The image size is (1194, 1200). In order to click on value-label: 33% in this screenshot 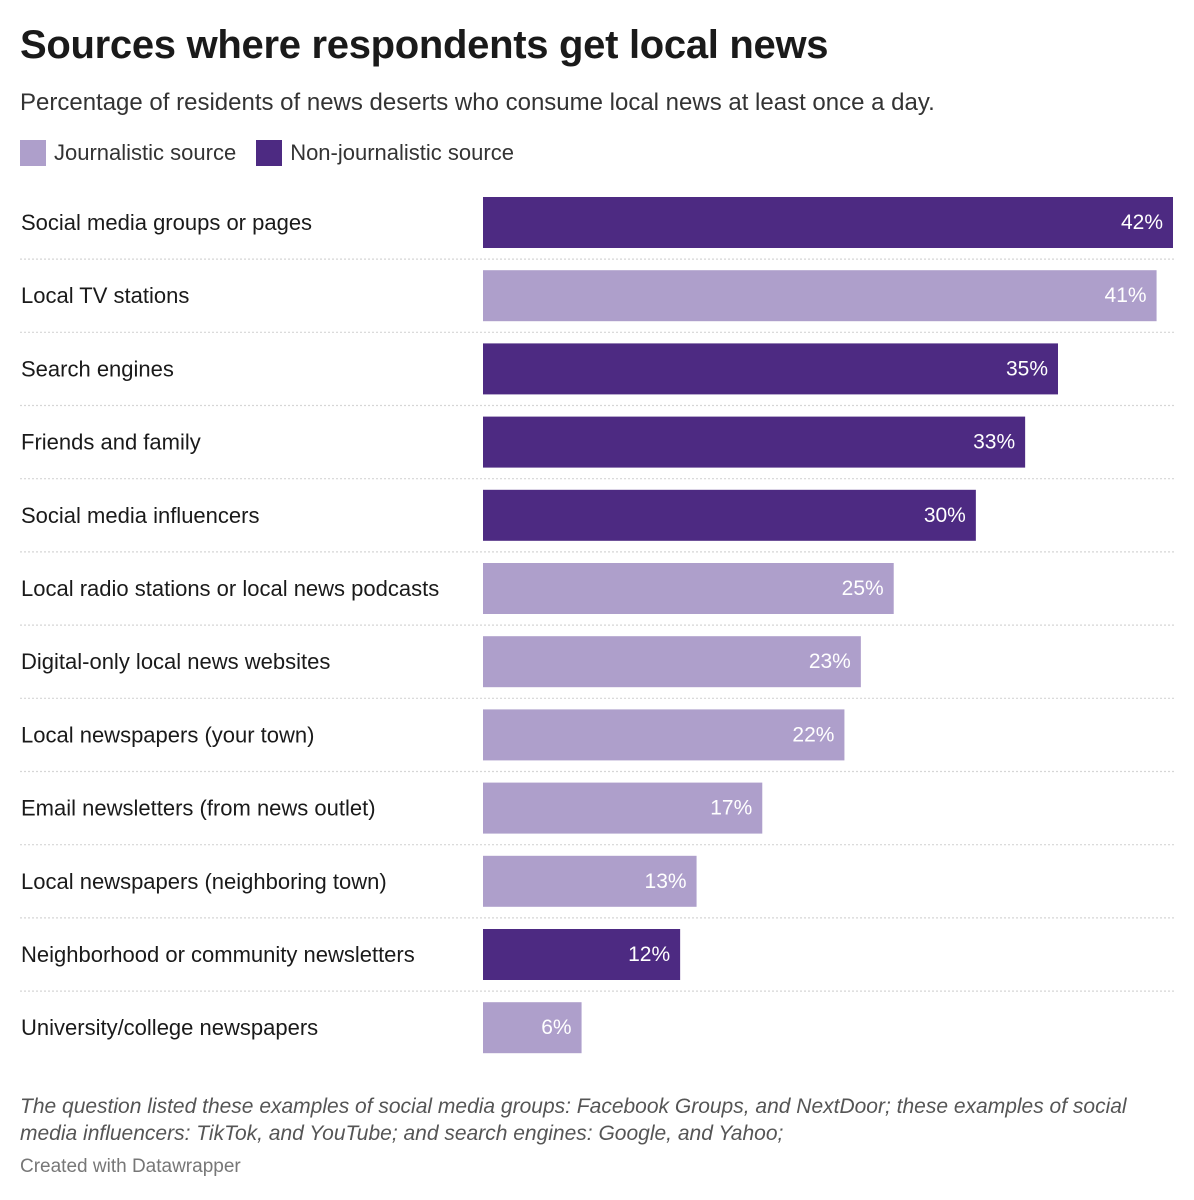, I will do `click(994, 442)`.